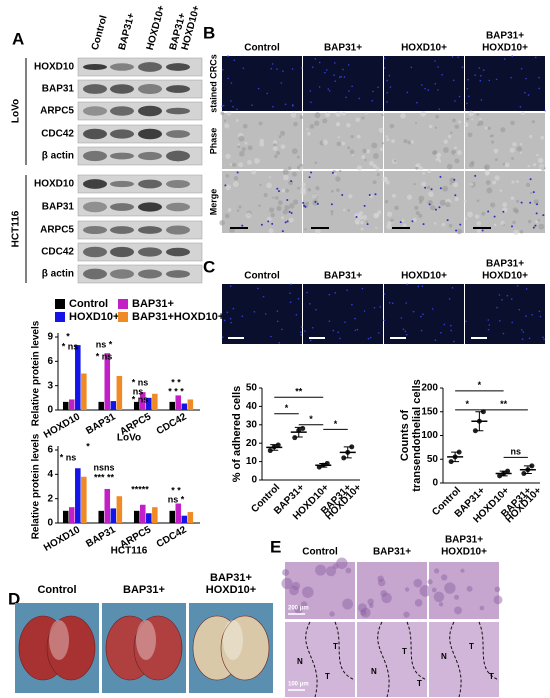  Describe the element at coordinates (335, 646) in the screenshot. I see `region-label: T` at that location.